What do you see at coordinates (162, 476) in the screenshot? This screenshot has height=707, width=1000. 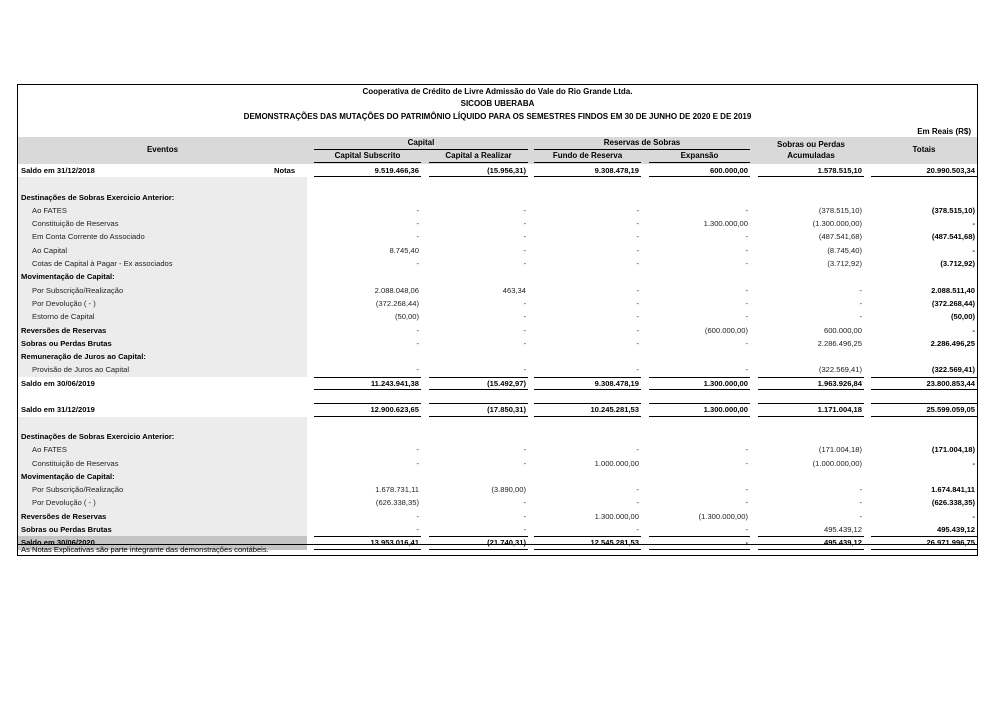 I see `row-label: Movimentação de Capital:` at bounding box center [162, 476].